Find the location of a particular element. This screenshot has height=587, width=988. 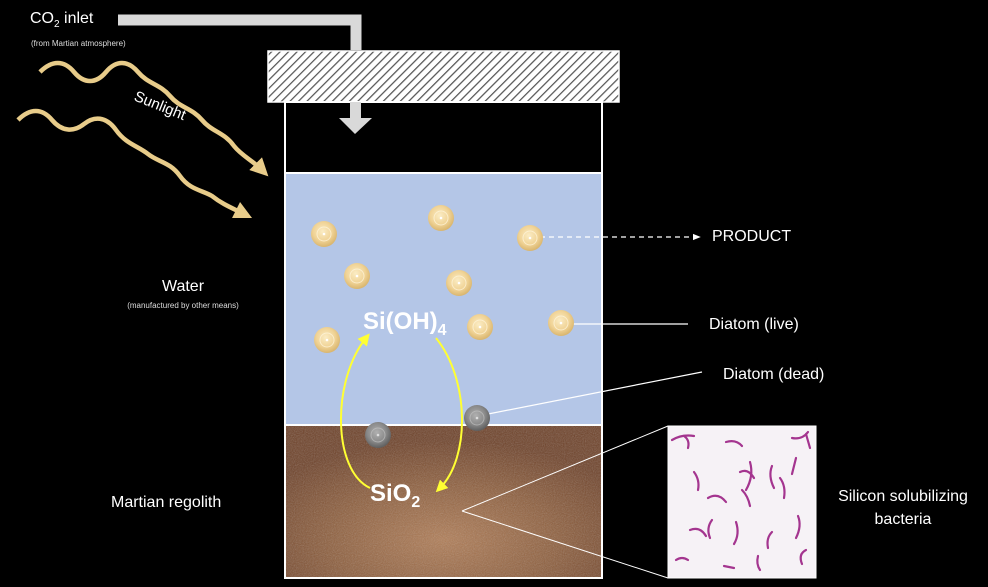

silica-formula: SiO2 is located at coordinates (395, 495).